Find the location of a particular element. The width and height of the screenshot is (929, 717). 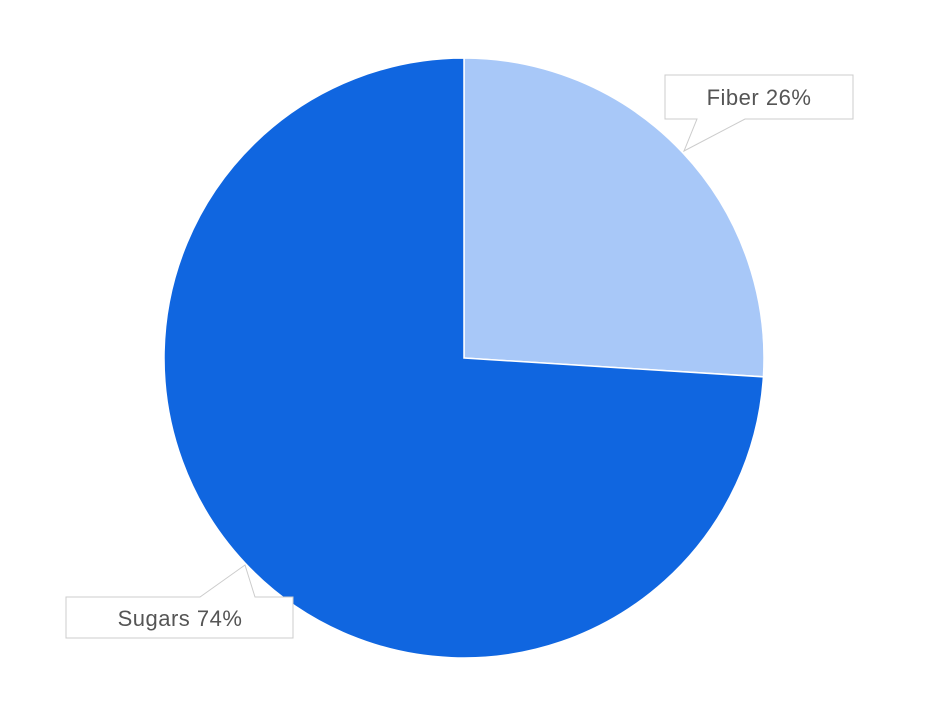

slice-label-fiber: Fiber 26% is located at coordinates (759, 97).